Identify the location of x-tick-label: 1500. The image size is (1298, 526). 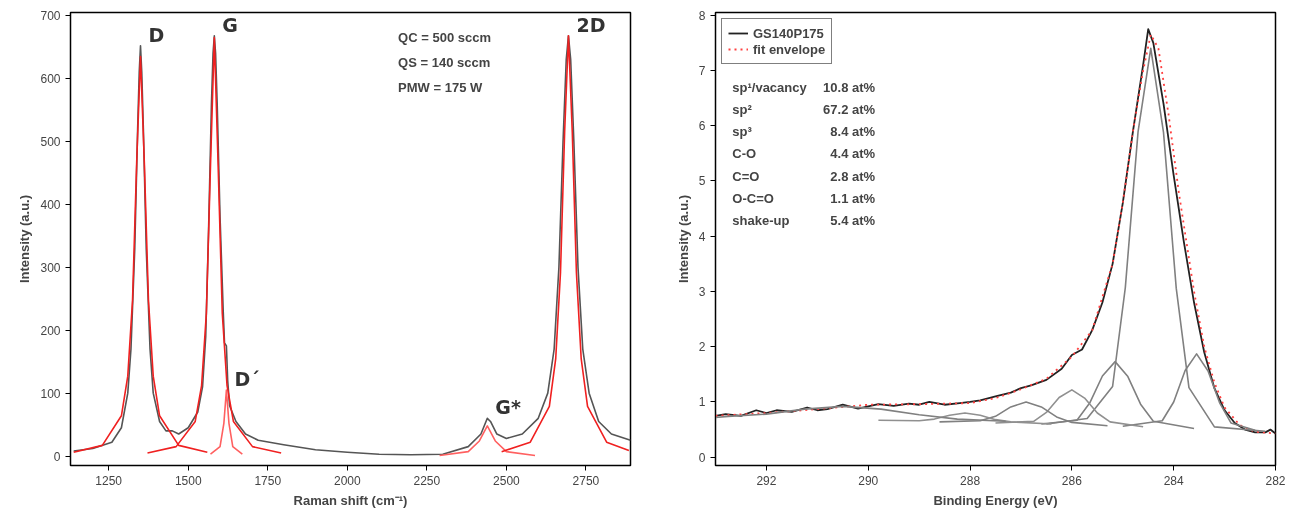
(188, 480).